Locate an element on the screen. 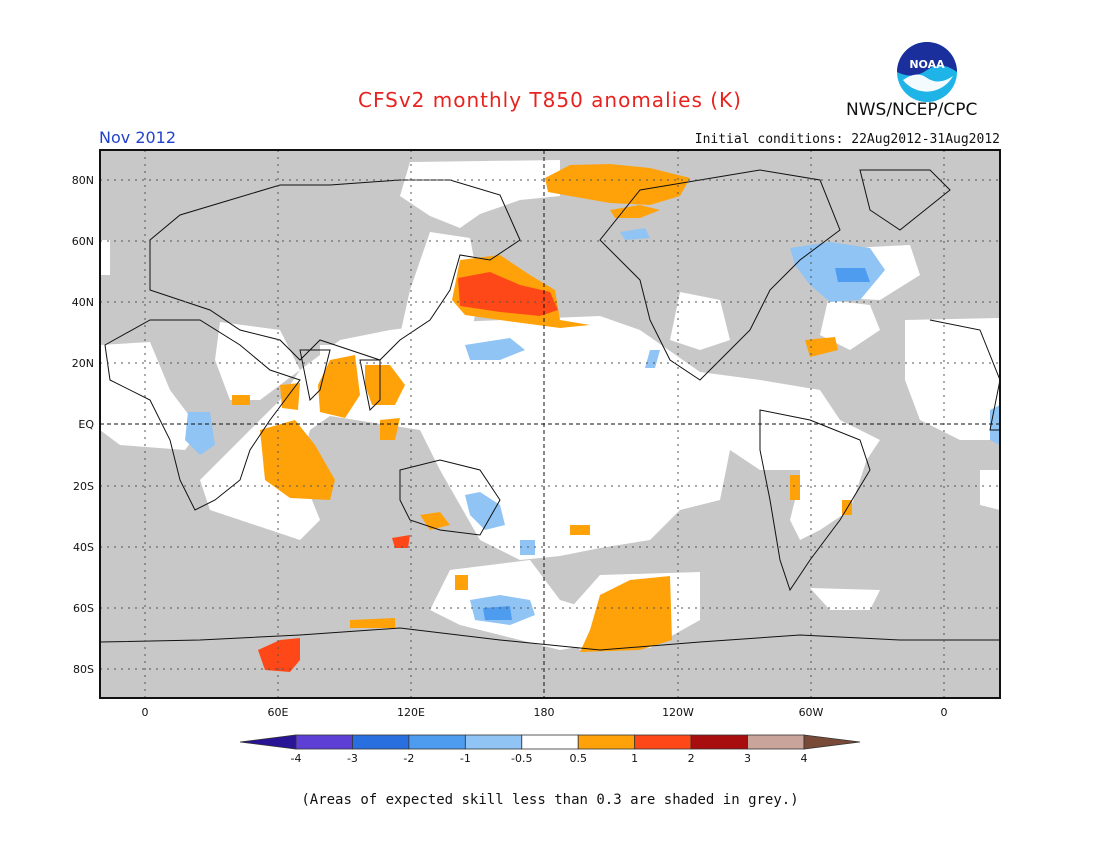  lat-label: 80S is located at coordinates (83, 669).